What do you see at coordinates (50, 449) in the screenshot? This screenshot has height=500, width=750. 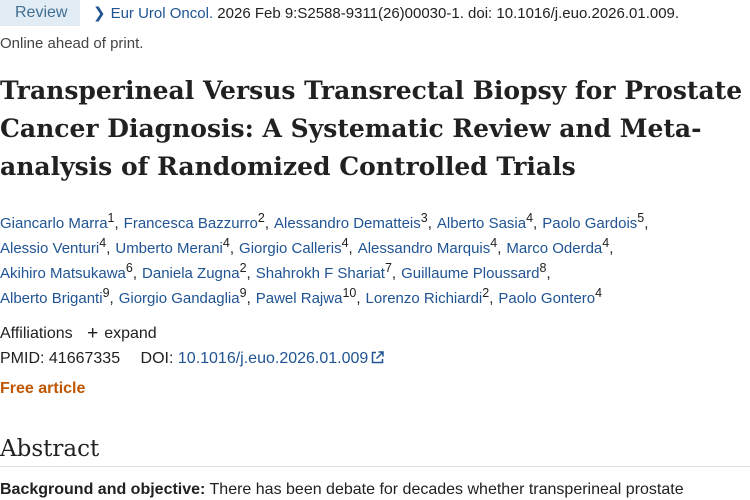 I see `abstract-heading: Abstract` at bounding box center [50, 449].